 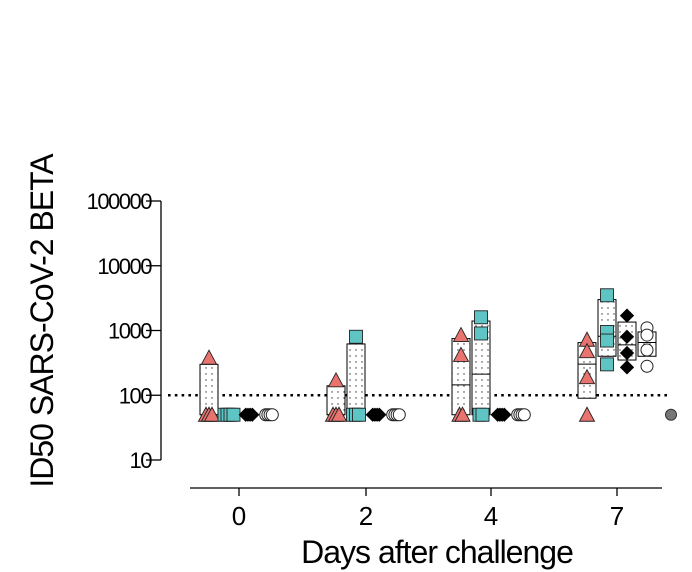 What do you see at coordinates (491, 516) in the screenshot?
I see `x-tick-label: 4` at bounding box center [491, 516].